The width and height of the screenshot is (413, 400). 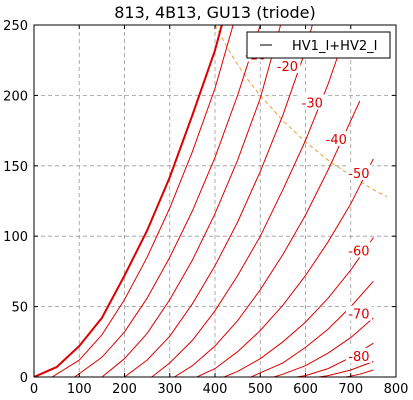 What do you see at coordinates (79, 389) in the screenshot?
I see `x-tick-label: 100` at bounding box center [79, 389].